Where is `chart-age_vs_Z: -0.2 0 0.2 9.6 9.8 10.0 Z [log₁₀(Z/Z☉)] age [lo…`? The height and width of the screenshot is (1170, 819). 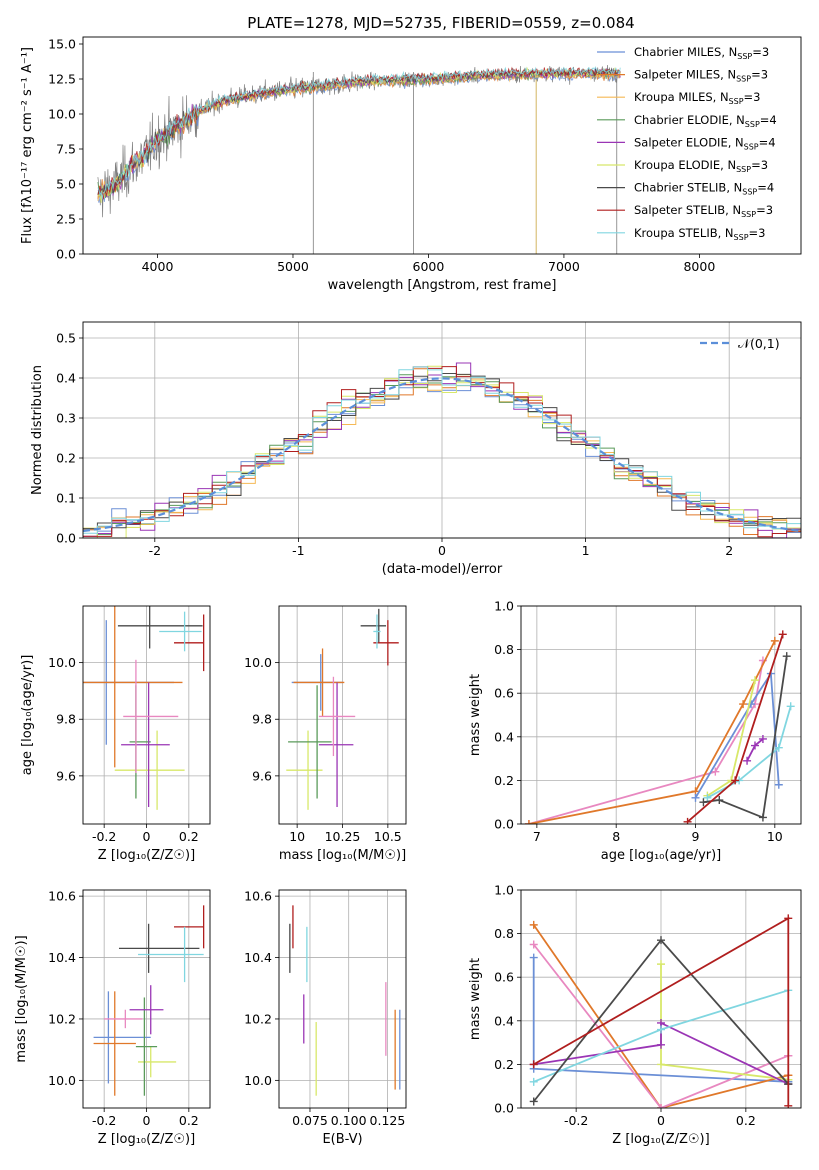 chart-age_vs_Z: -0.2 0 0.2 9.6 9.8 10.0 Z [log₁₀(Z/Z☉)] age [lo… is located at coordinates (115, 734).